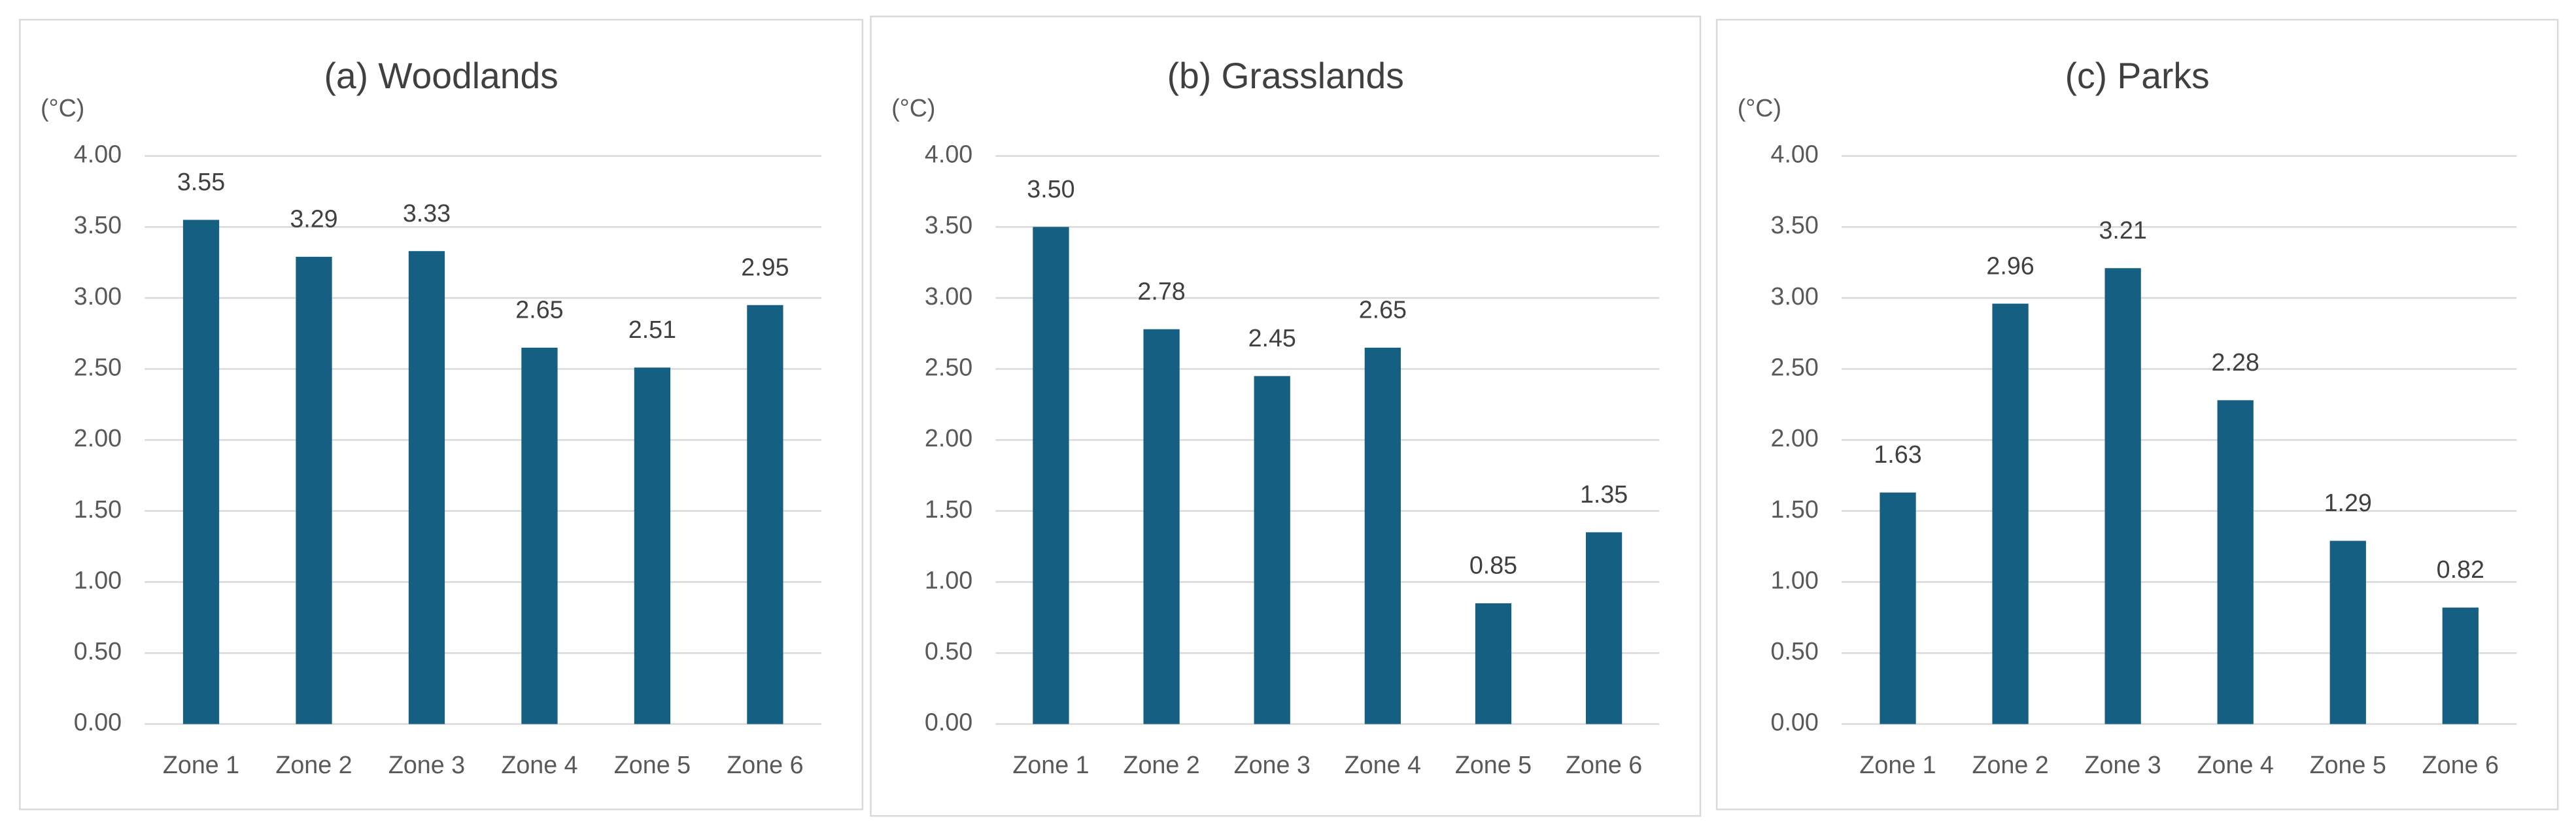 The width and height of the screenshot is (2576, 834). What do you see at coordinates (201, 182) in the screenshot?
I see `value-label: 3.55` at bounding box center [201, 182].